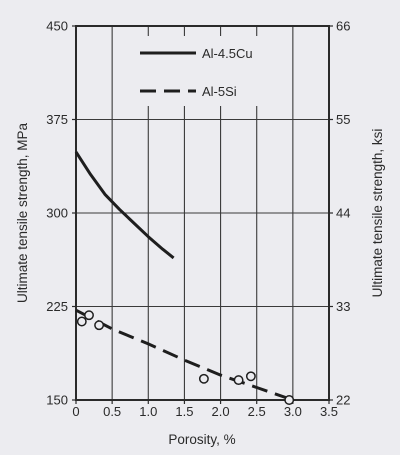 Image resolution: width=400 pixels, height=455 pixels. What do you see at coordinates (221, 411) in the screenshot?
I see `x-tick-label: 2.0` at bounding box center [221, 411].